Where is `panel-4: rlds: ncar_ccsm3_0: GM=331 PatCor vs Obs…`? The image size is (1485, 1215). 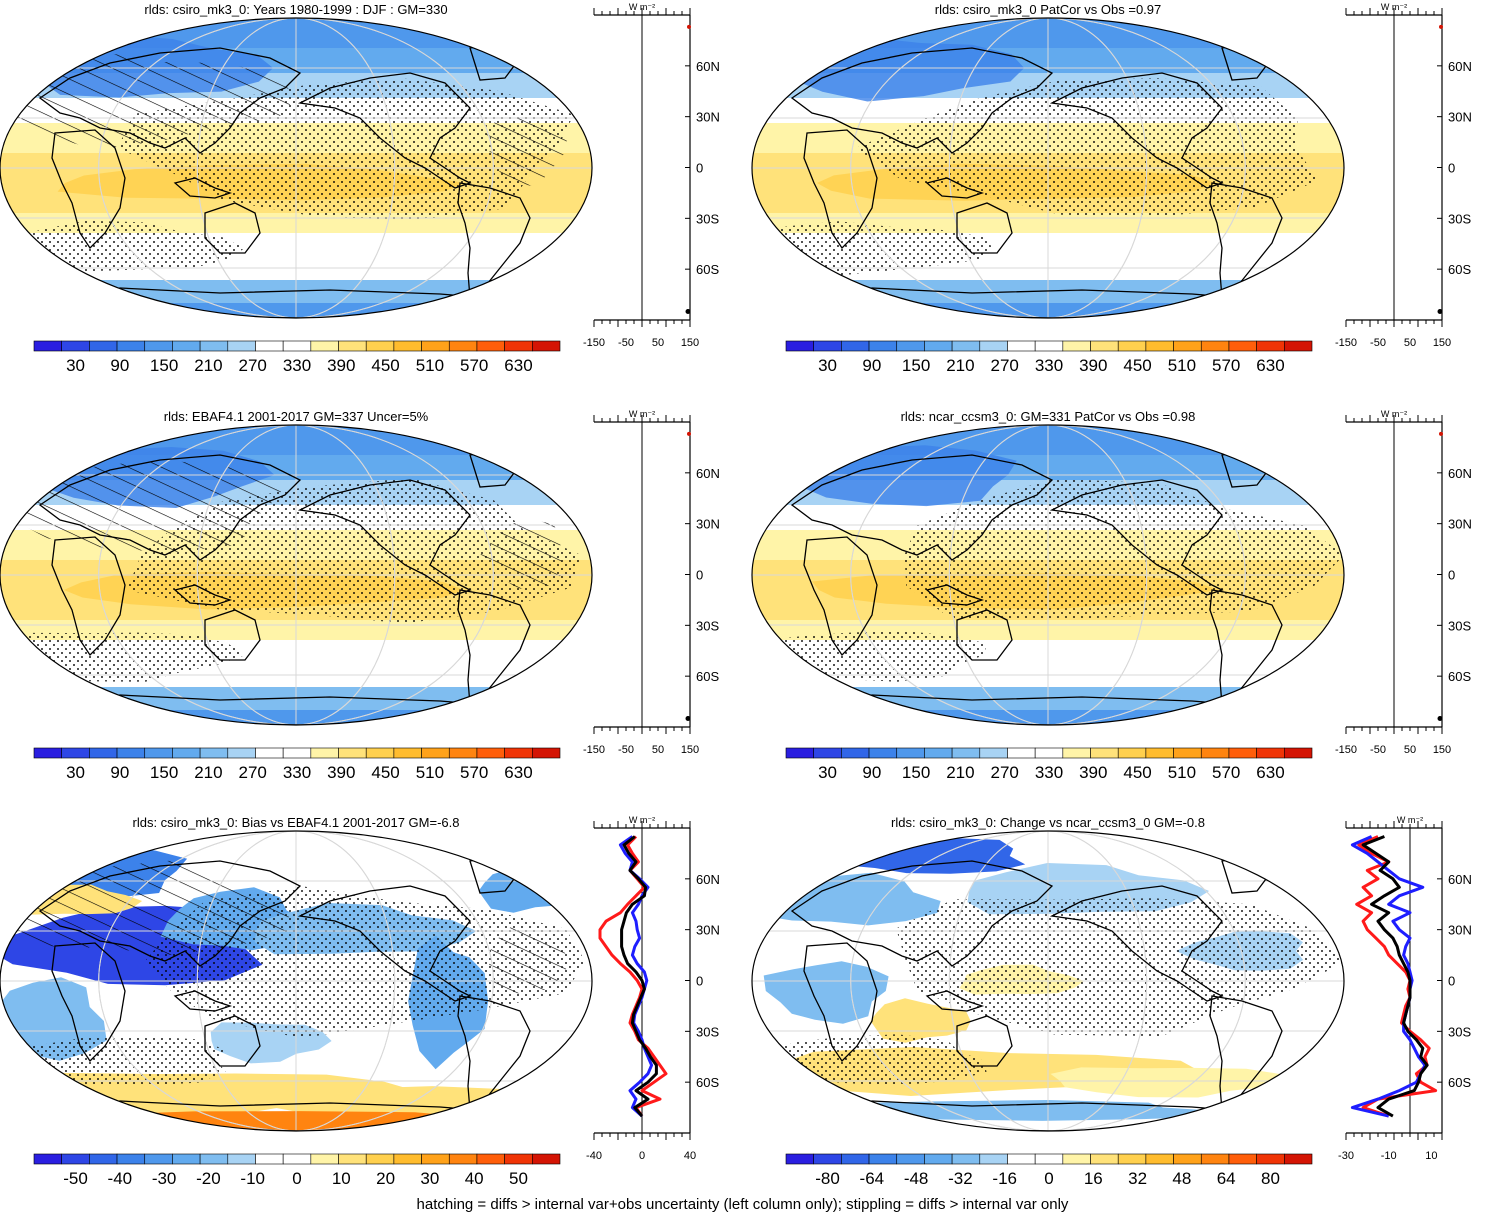
panel-4: rlds: ncar_ccsm3_0: GM=331 PatCor vs Obs… is located at coordinates (1111, 595).